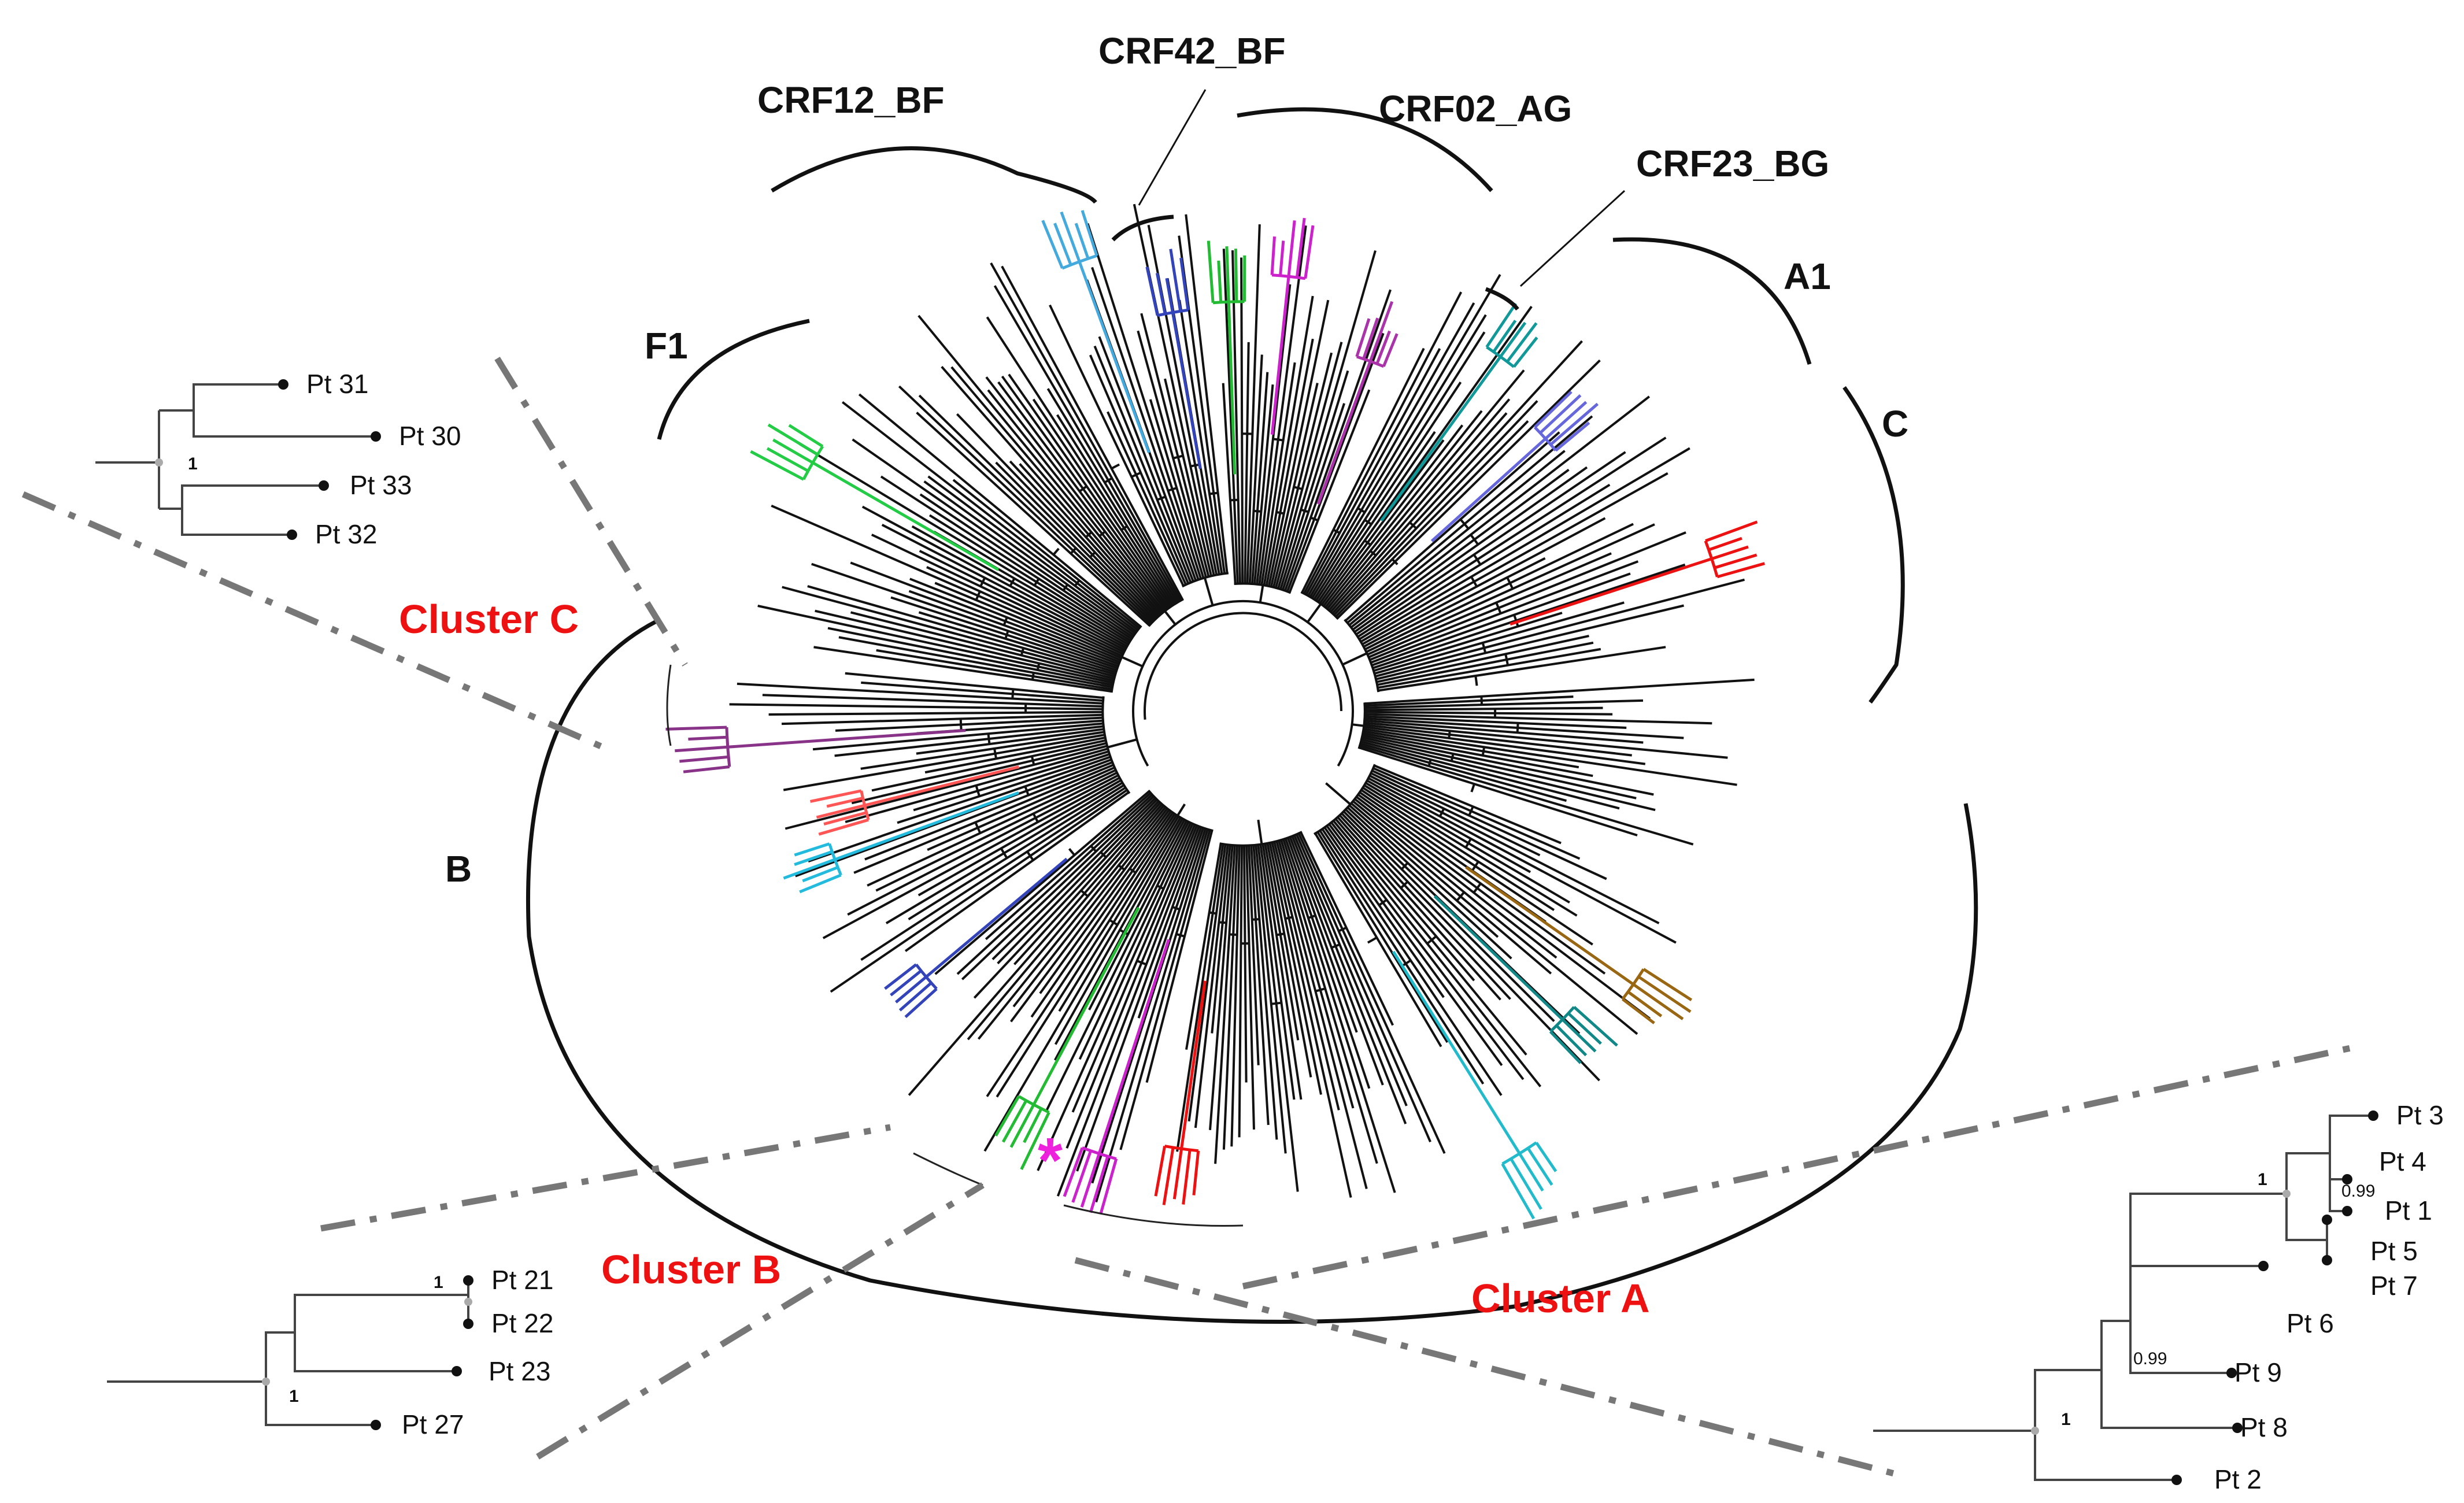  What do you see at coordinates (519, 1371) in the screenshot?
I see `leaf-pt23: Pt 23` at bounding box center [519, 1371].